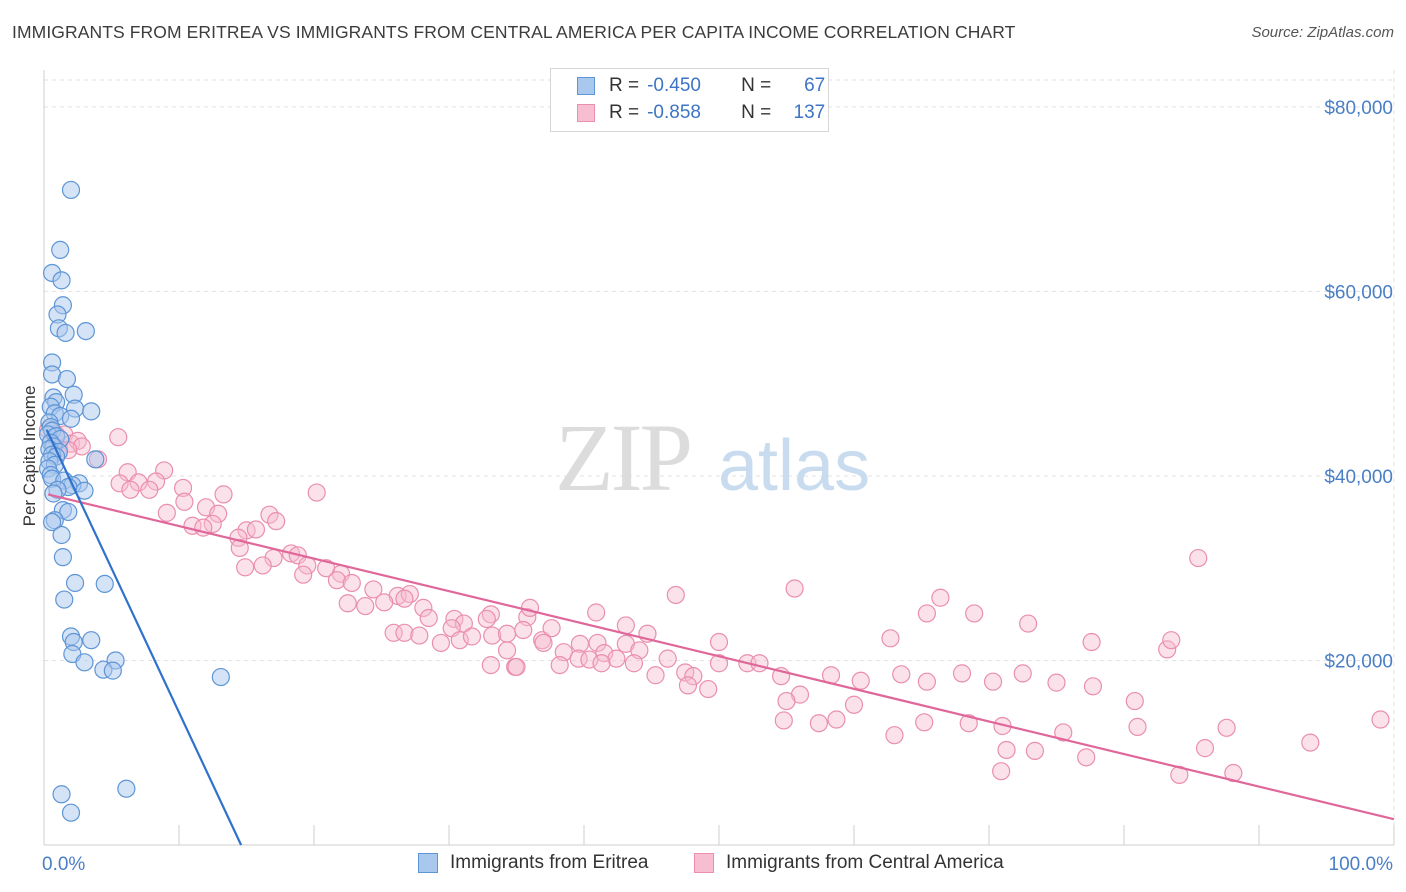 This screenshot has width=1406, height=892. What do you see at coordinates (134, 501) in the screenshot?
I see `series-eritrea-points` at bounding box center [134, 501].